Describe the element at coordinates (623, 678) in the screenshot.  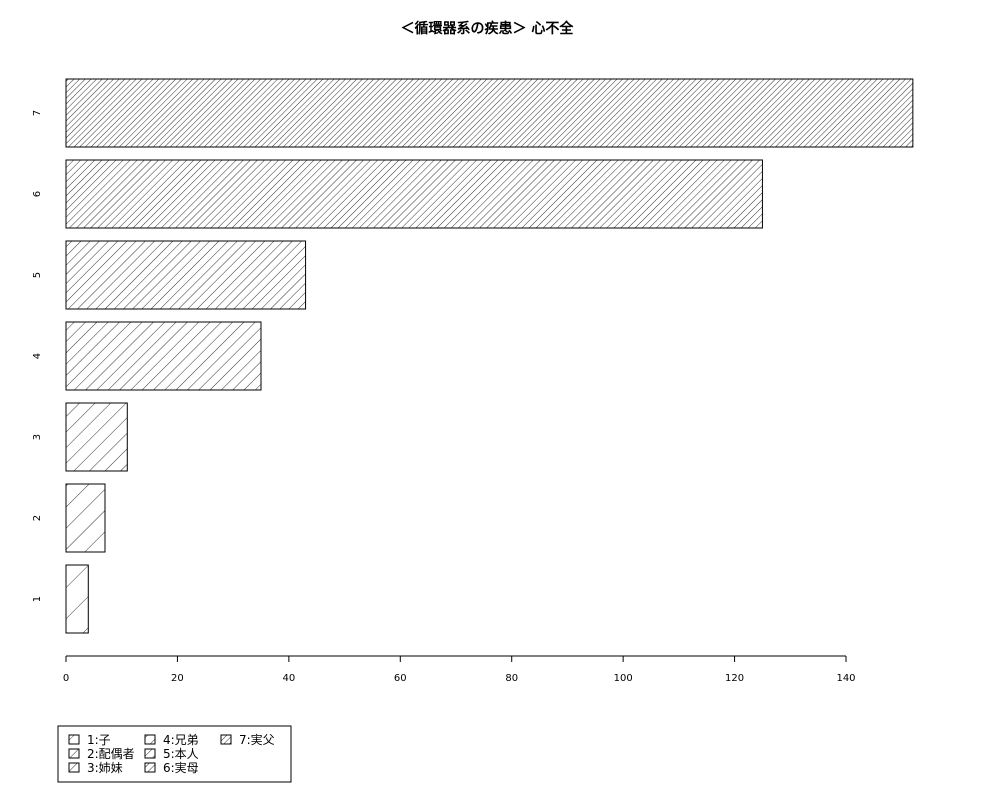
I see `x-tick-label-100: 100` at that location.